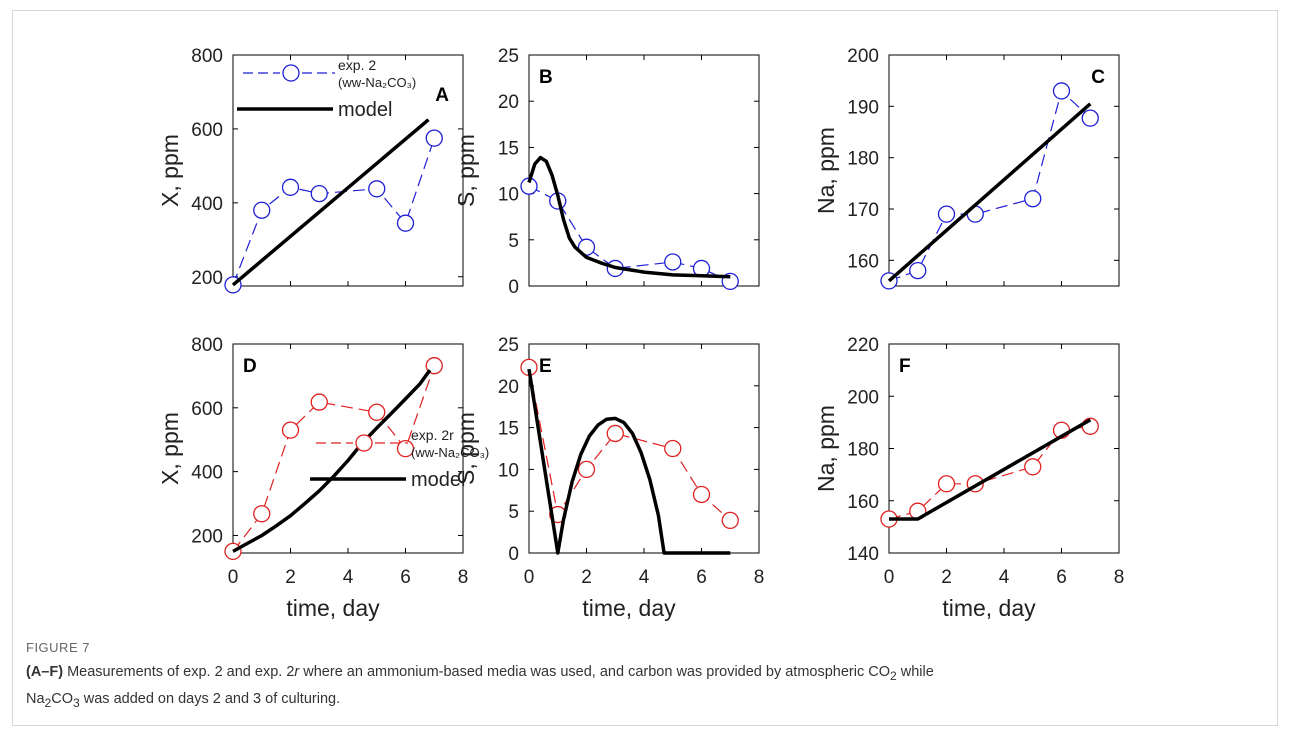 Image resolution: width=1290 pixels, height=740 pixels. What do you see at coordinates (357, 65) in the screenshot?
I see `legend-label: exp. 2` at bounding box center [357, 65].